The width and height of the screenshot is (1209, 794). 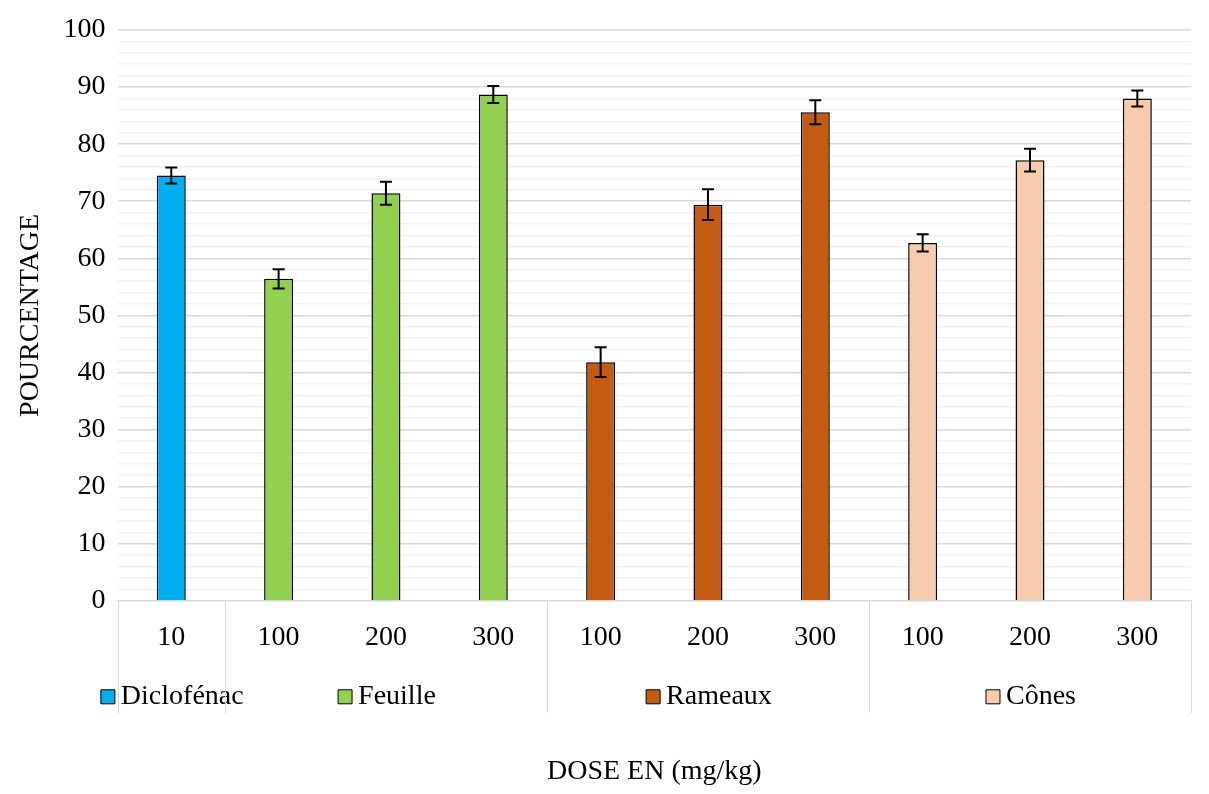 I want to click on y-tick-label: 80, so click(x=91, y=142).